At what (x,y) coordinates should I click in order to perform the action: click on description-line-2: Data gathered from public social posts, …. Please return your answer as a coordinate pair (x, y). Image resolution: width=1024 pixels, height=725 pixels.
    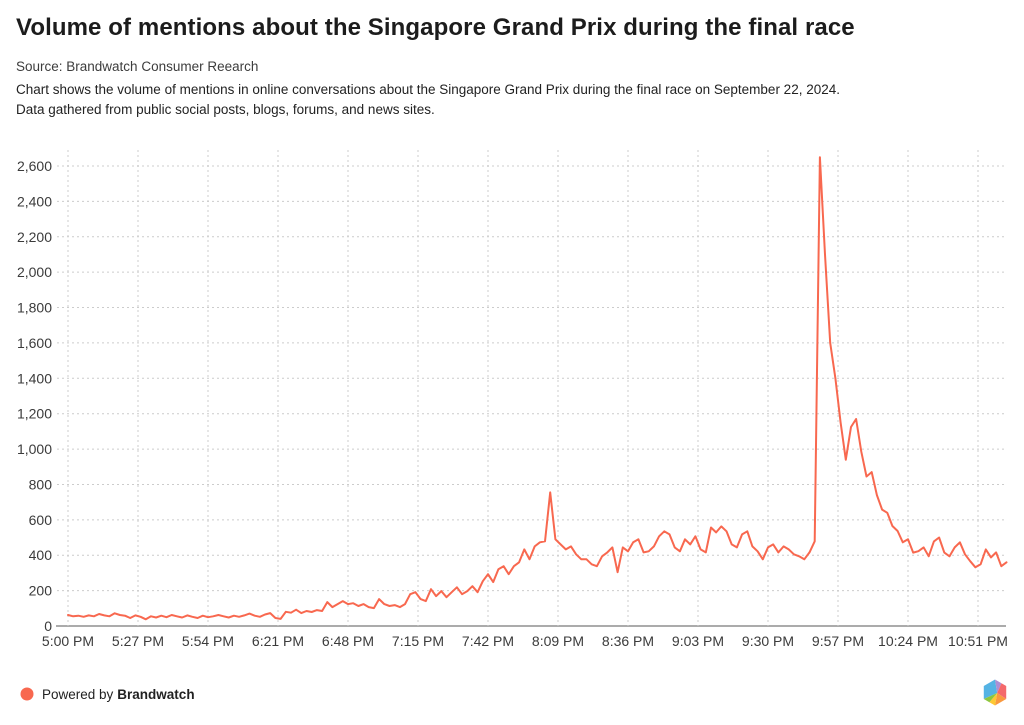
    Looking at the image, I should click on (225, 109).